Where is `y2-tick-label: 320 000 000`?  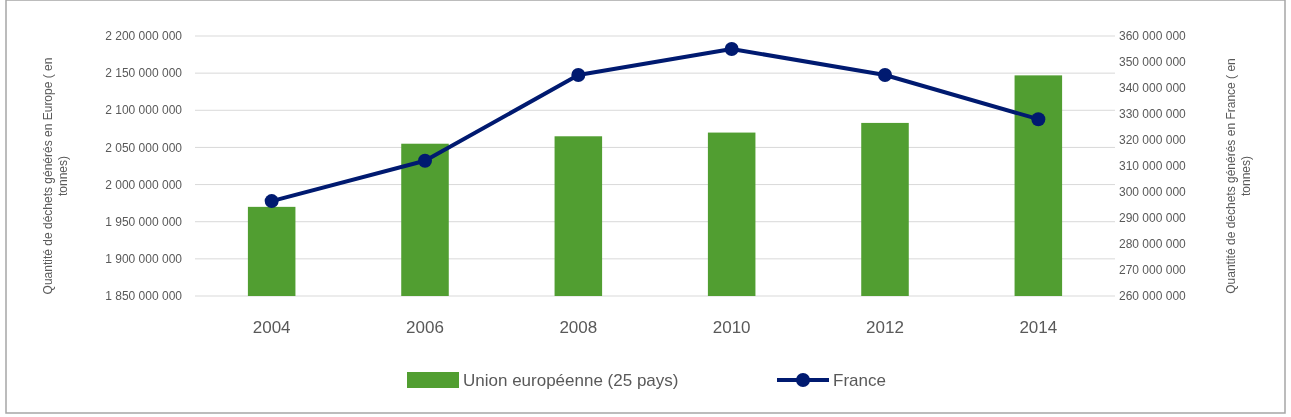
y2-tick-label: 320 000 000 is located at coordinates (1153, 140).